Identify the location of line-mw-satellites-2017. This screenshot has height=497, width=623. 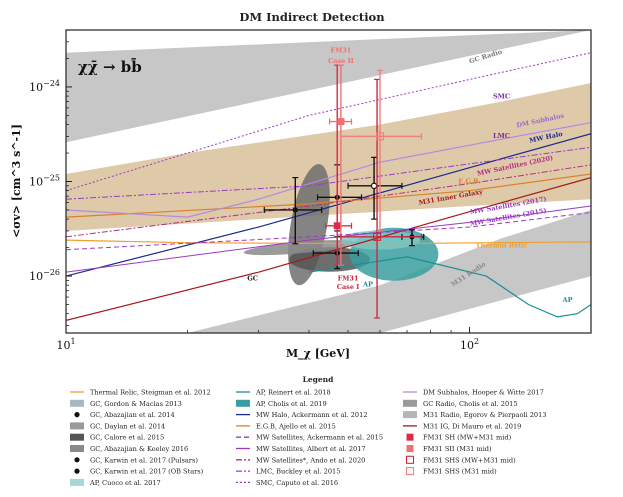
(328, 239).